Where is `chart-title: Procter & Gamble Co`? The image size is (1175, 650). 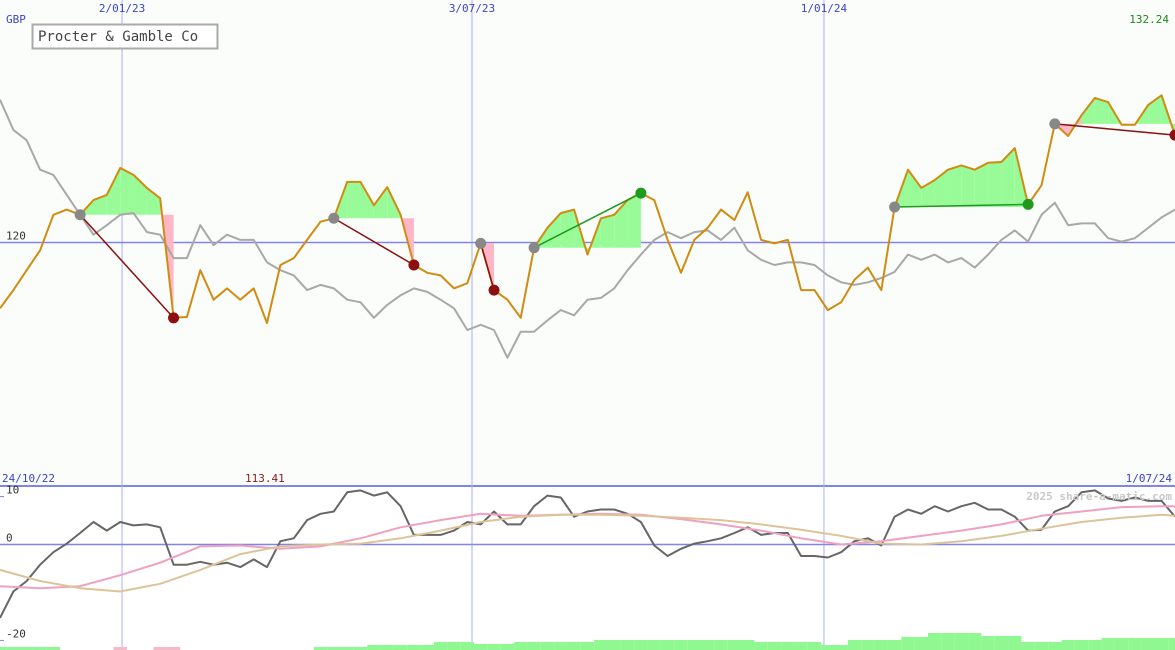
chart-title: Procter & Gamble Co is located at coordinates (118, 37).